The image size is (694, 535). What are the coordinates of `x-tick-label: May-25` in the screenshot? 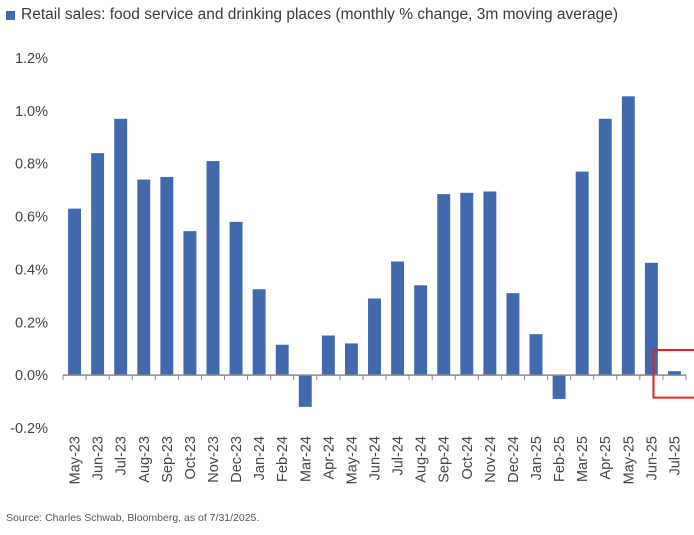 It's located at (629, 460).